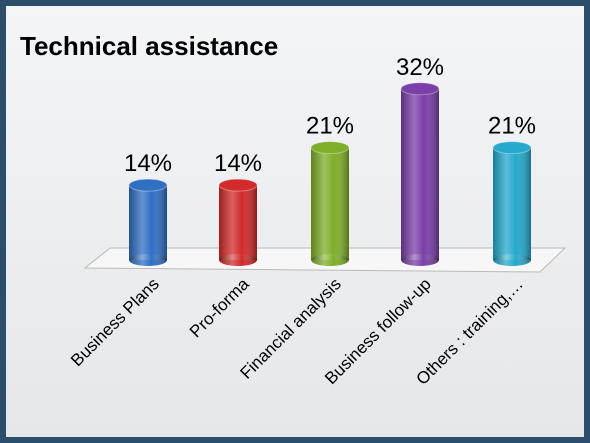  I want to click on data-label: 32%, so click(420, 67).